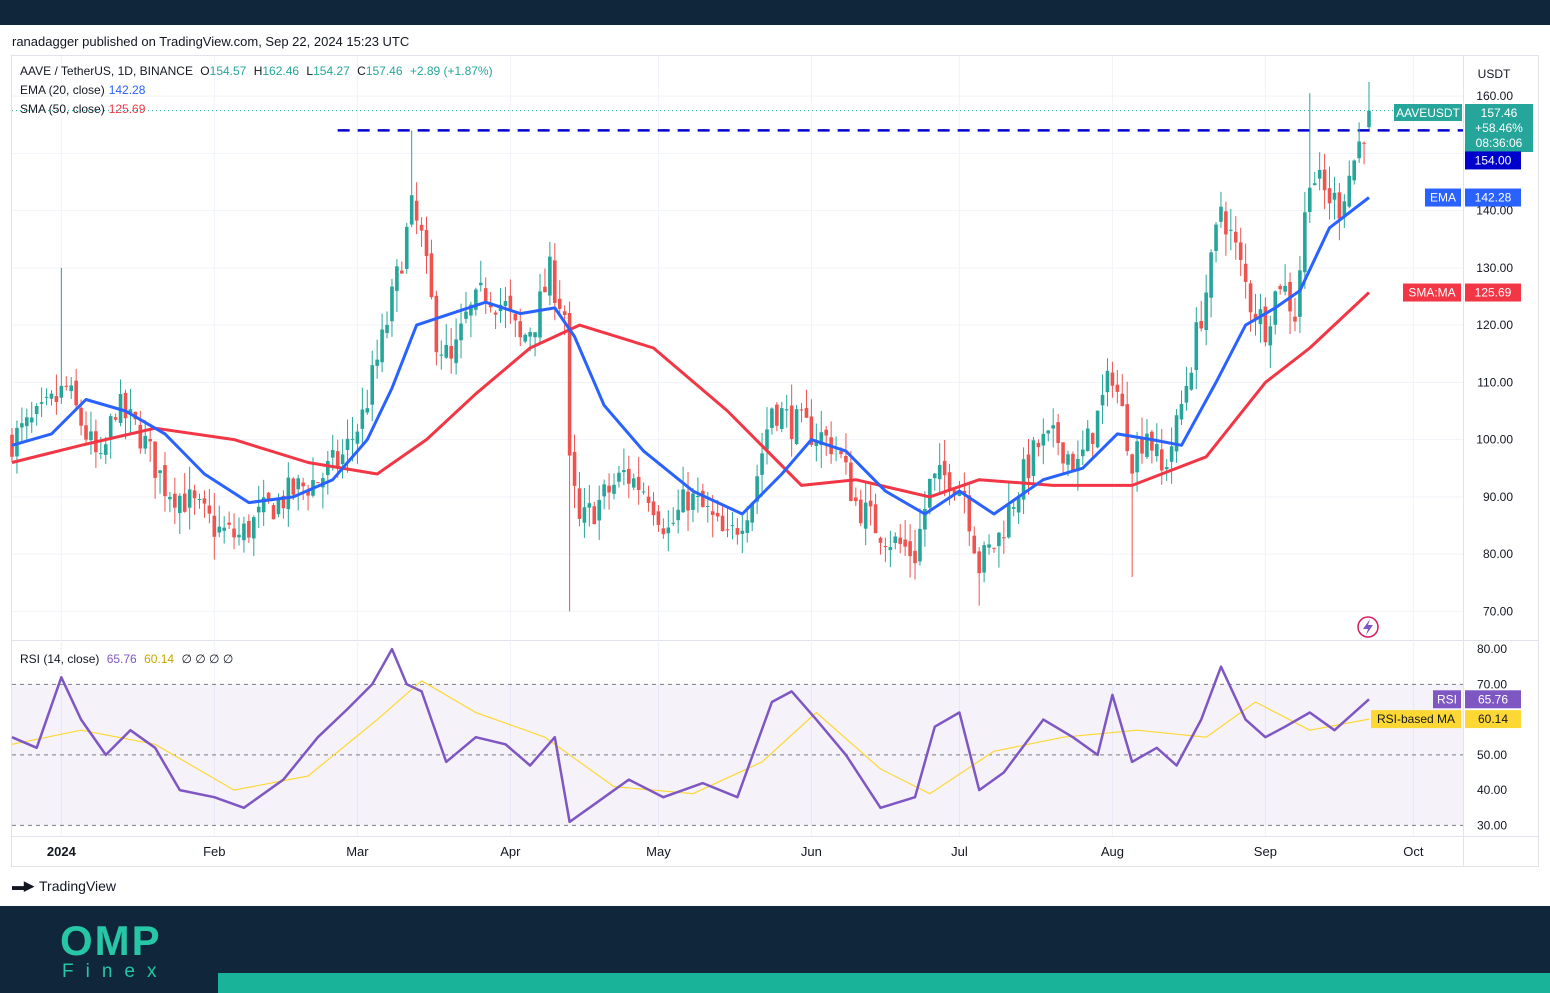  Describe the element at coordinates (1416, 719) in the screenshot. I see `rsi-ma-badge-tag: RSI-based MA` at that location.